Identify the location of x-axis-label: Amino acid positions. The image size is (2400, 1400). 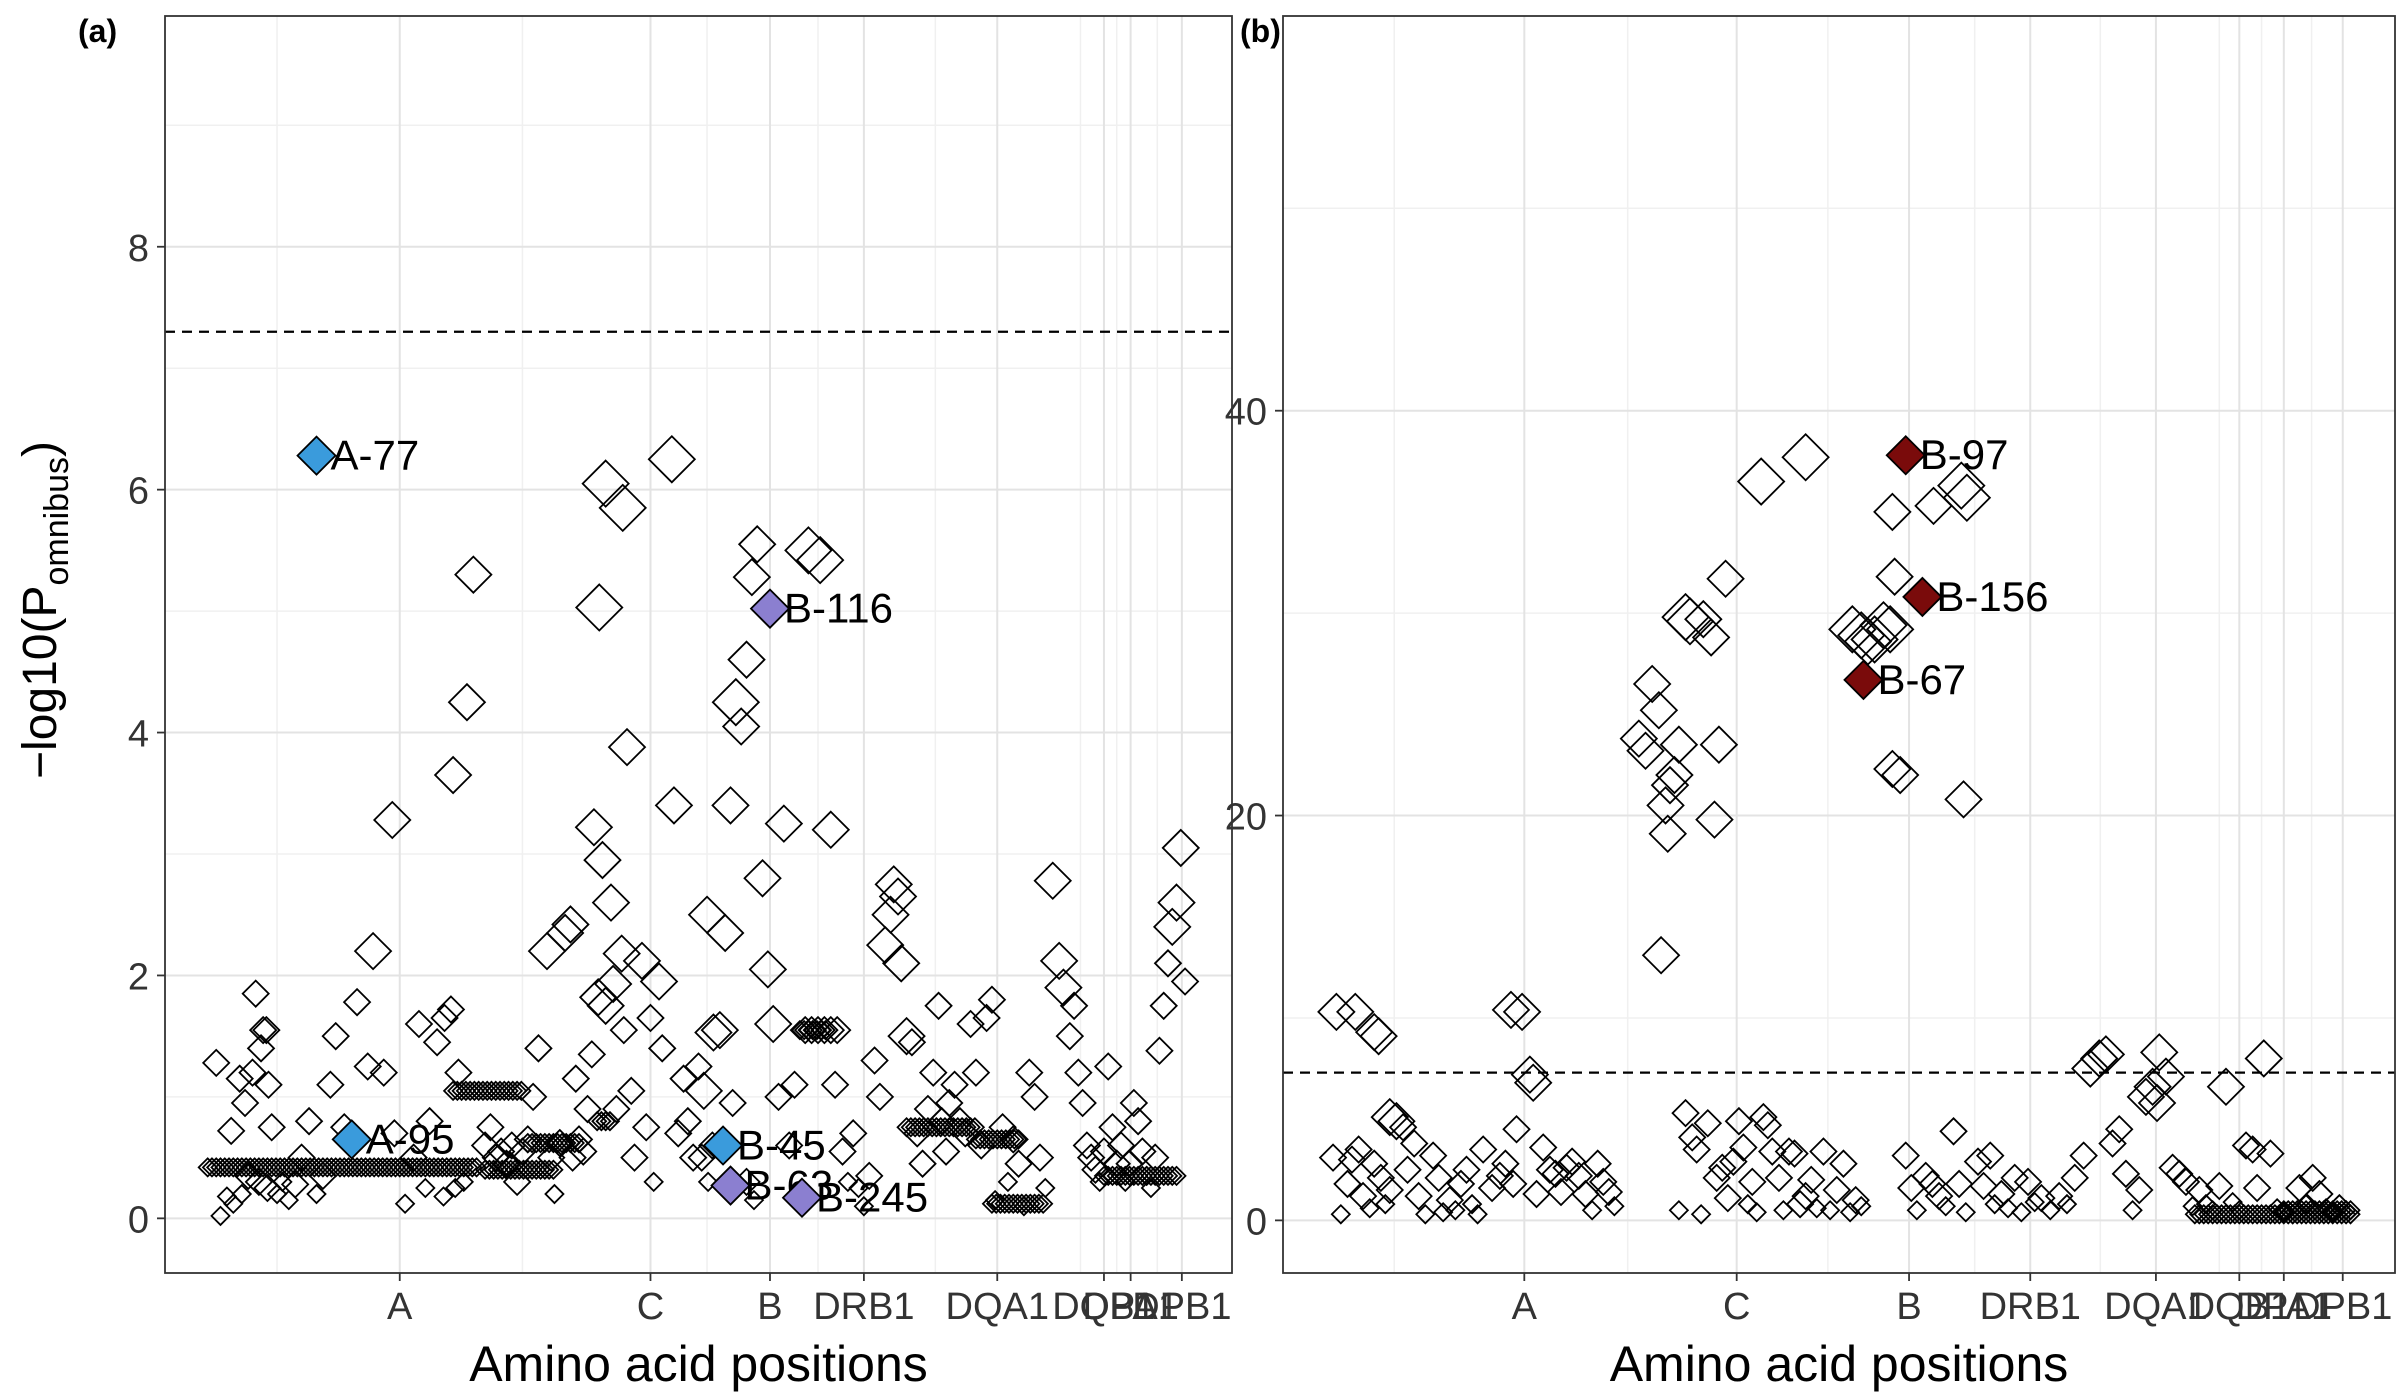
(698, 1364).